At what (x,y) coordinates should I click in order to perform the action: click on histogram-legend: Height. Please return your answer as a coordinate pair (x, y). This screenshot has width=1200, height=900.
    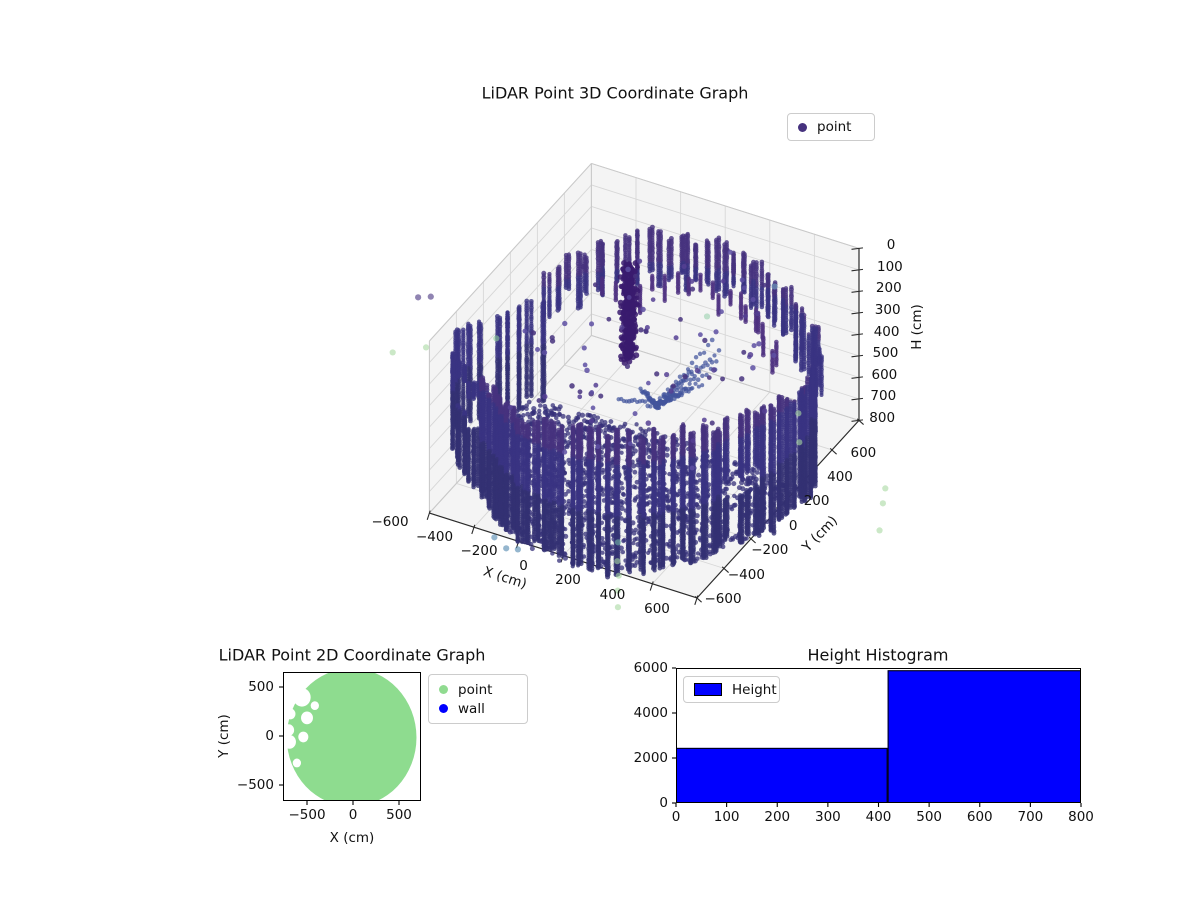
    Looking at the image, I should click on (731, 689).